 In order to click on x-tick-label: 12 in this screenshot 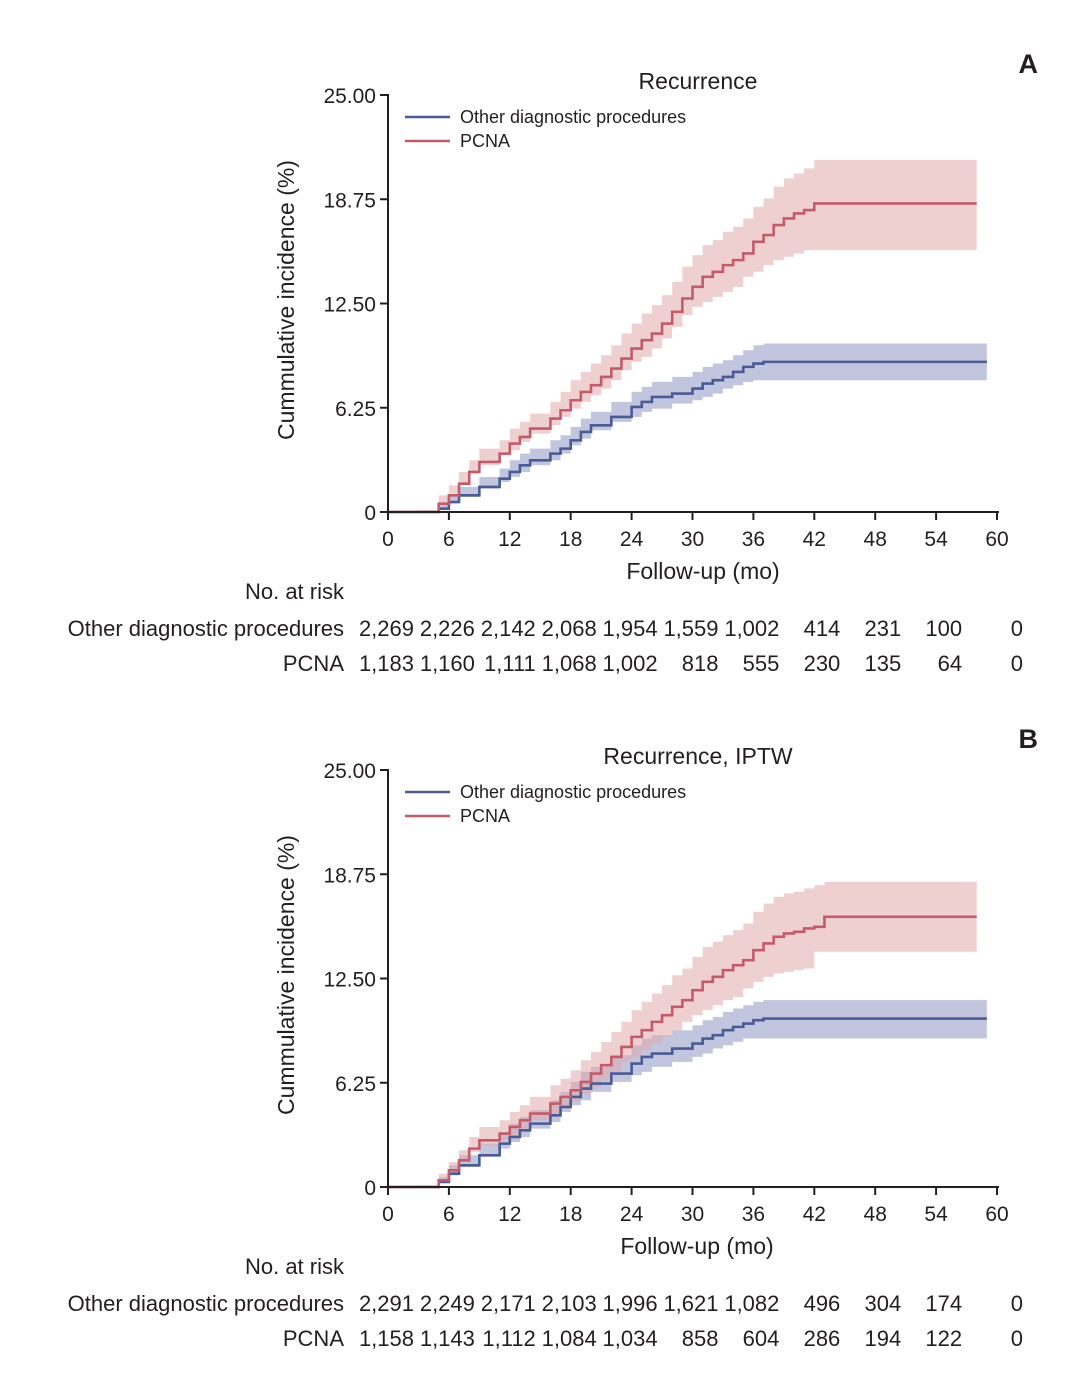, I will do `click(509, 1214)`.